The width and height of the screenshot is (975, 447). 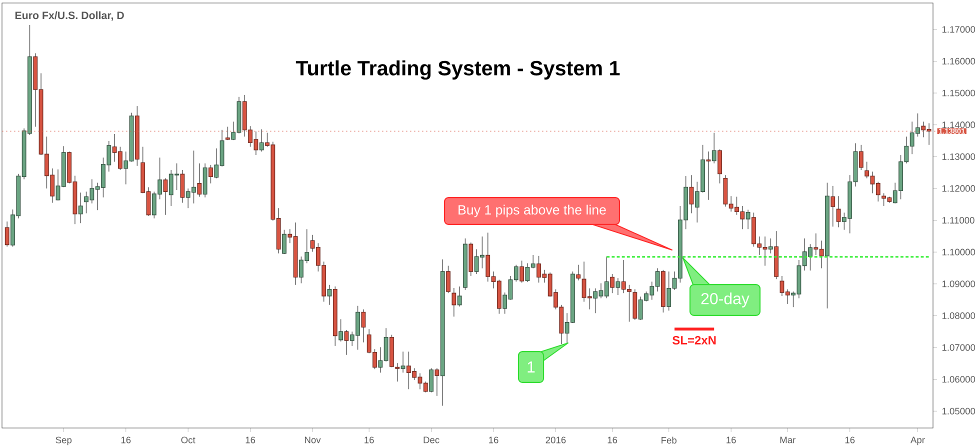 What do you see at coordinates (958, 284) in the screenshot?
I see `y-tick-label: 1.09000` at bounding box center [958, 284].